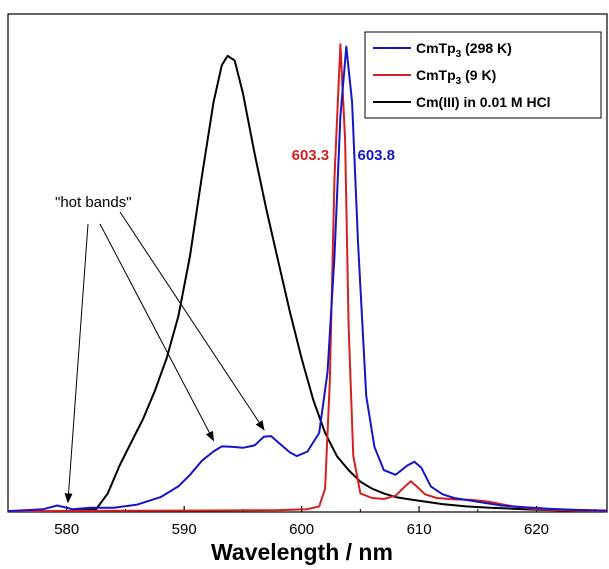 This screenshot has width=609, height=569. What do you see at coordinates (536, 529) in the screenshot?
I see `x-tick-label-620: 620` at bounding box center [536, 529].